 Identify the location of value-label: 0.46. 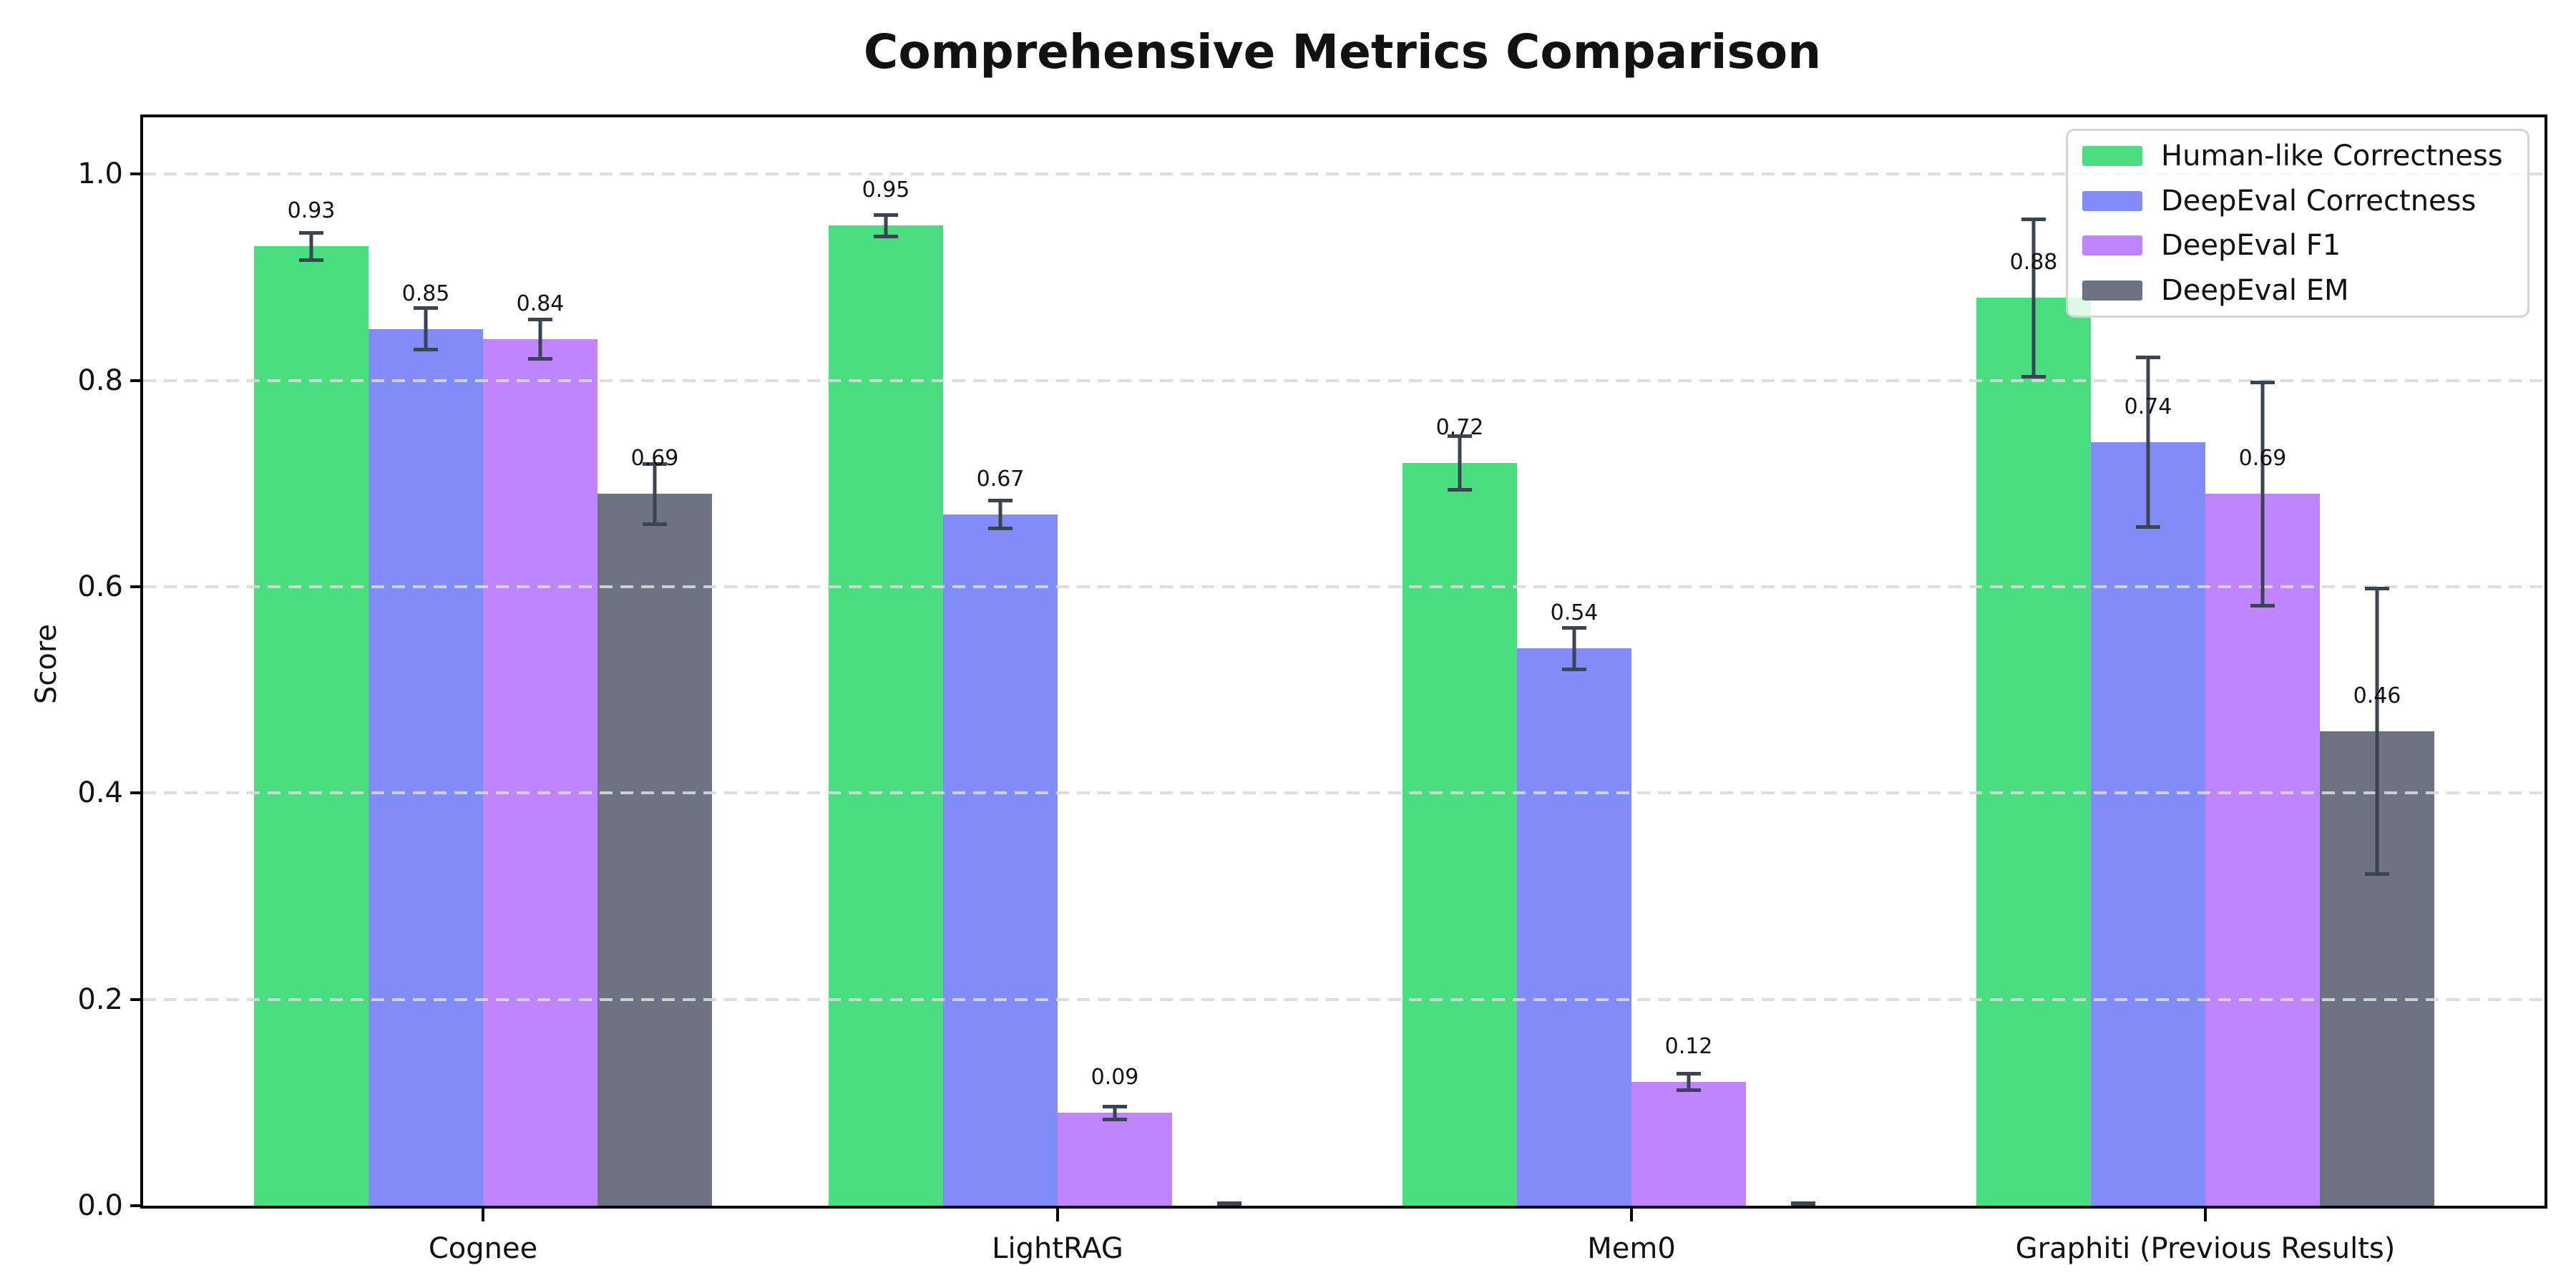
(2377, 695).